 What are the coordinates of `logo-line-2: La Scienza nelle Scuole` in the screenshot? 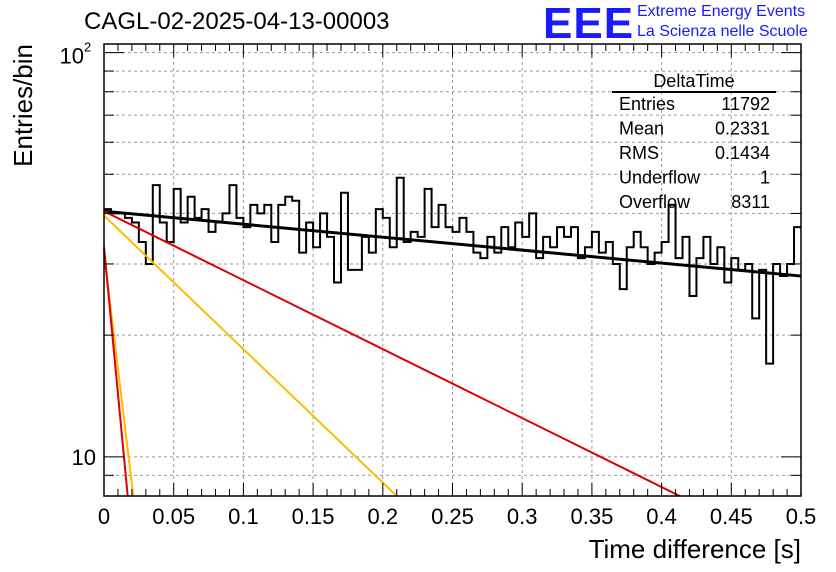 It's located at (722, 31).